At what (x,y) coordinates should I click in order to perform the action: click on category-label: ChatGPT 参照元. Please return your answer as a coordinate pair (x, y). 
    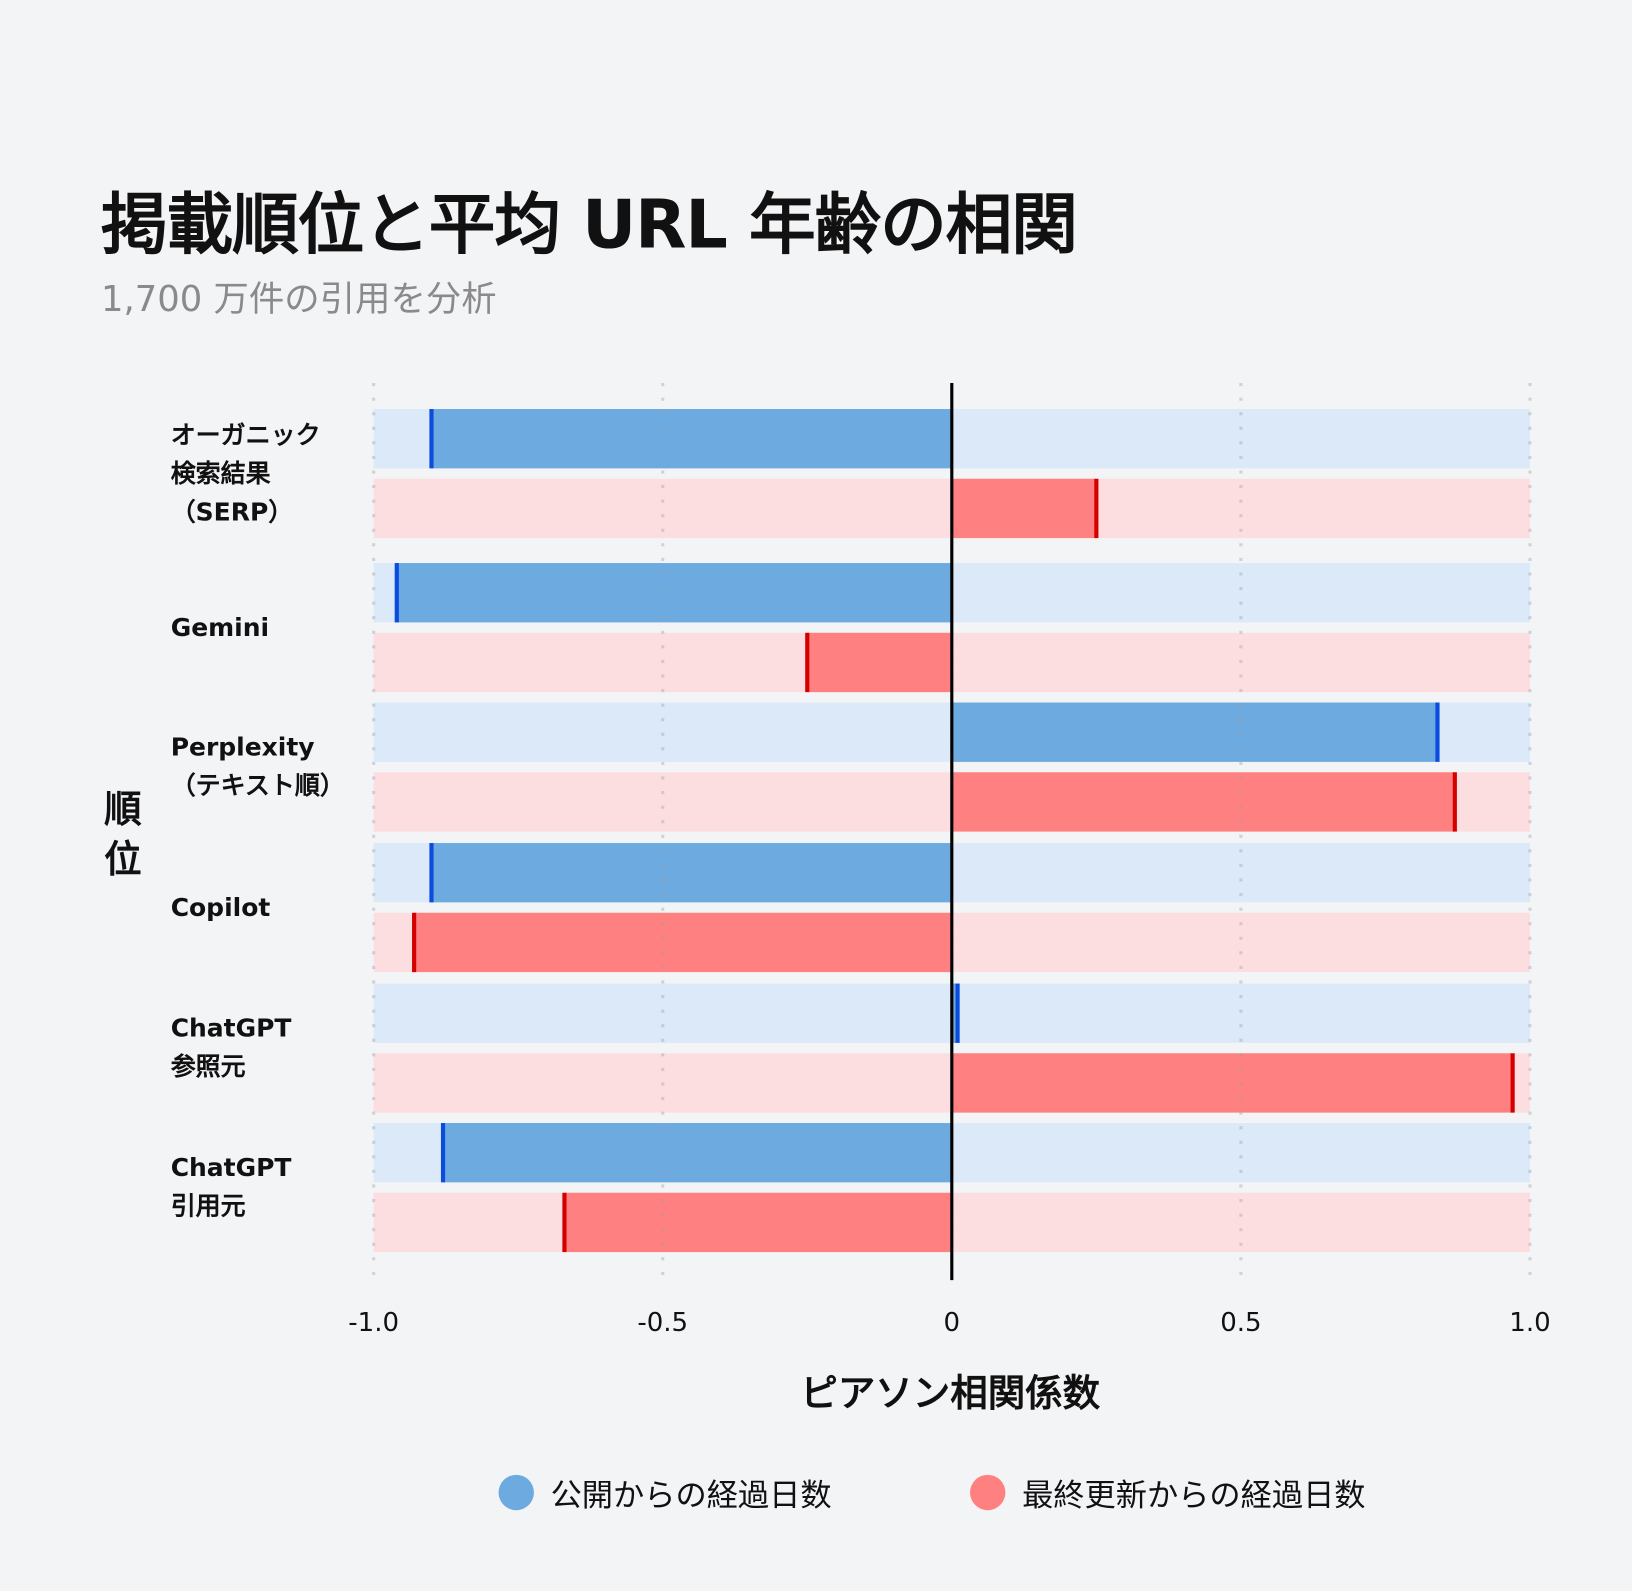
    Looking at the image, I should click on (231, 1047).